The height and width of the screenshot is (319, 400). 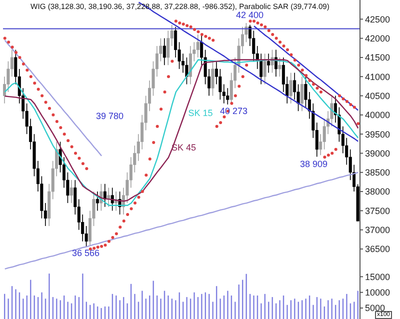 What do you see at coordinates (377, 173) in the screenshot?
I see `y-tick-label: 38500` at bounding box center [377, 173].